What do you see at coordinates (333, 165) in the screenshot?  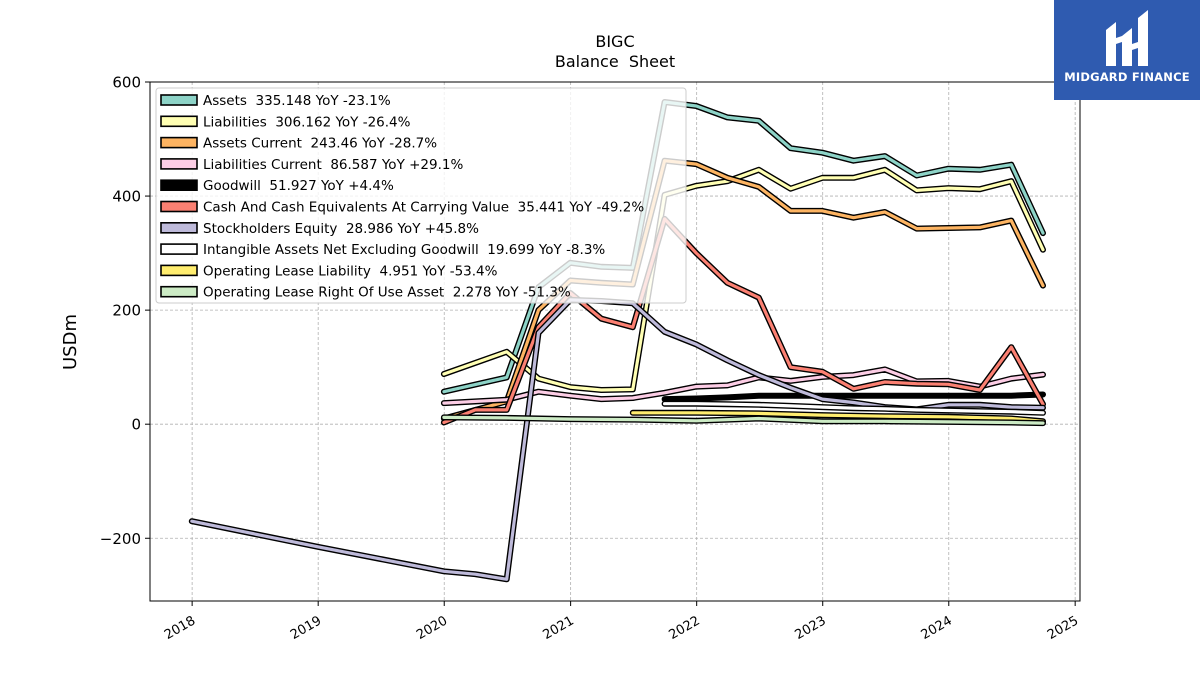 I see `legend-label: Liabilities Current 86.587 YoY +29.1%` at bounding box center [333, 165].